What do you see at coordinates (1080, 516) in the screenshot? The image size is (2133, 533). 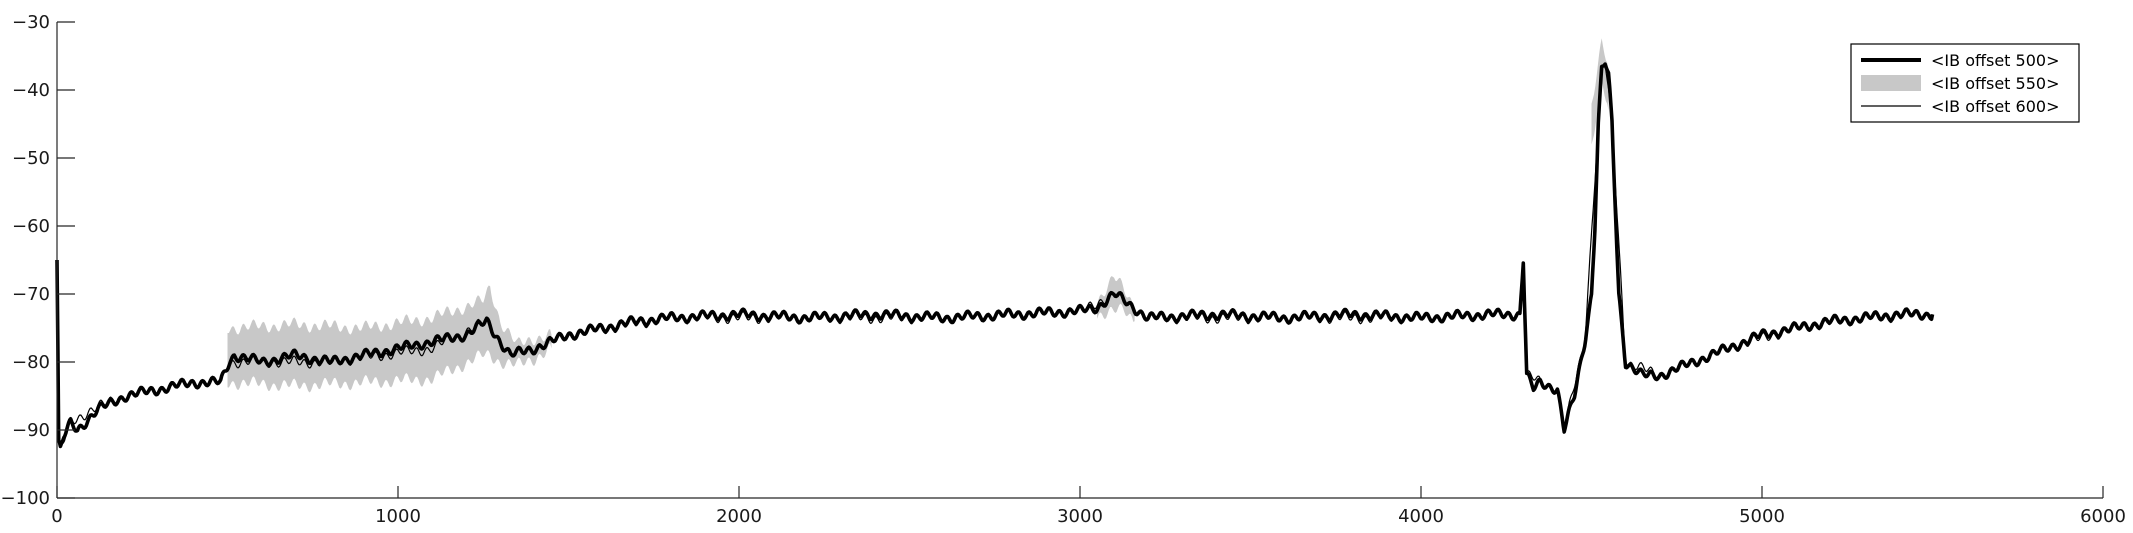 I see `x-tick-label: 3000` at bounding box center [1080, 516].